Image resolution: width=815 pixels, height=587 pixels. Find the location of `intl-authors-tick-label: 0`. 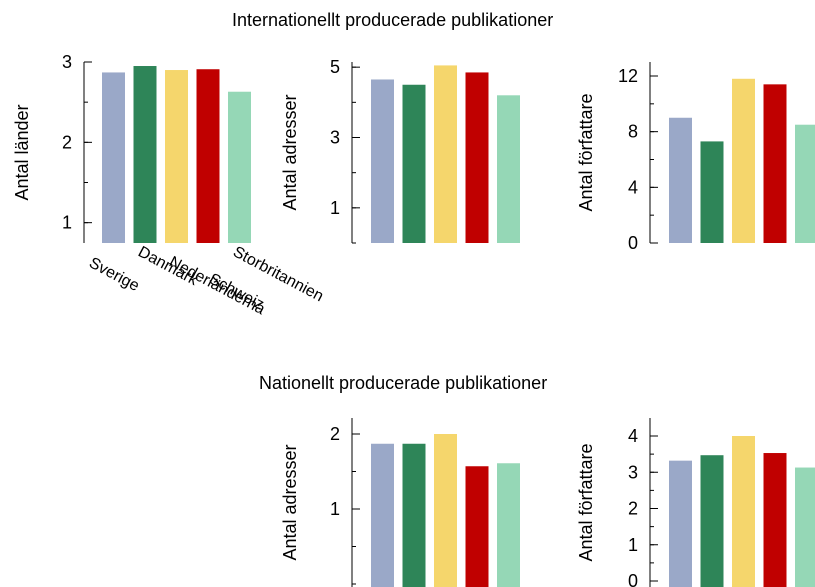

intl-authors-tick-label: 0 is located at coordinates (633, 243).